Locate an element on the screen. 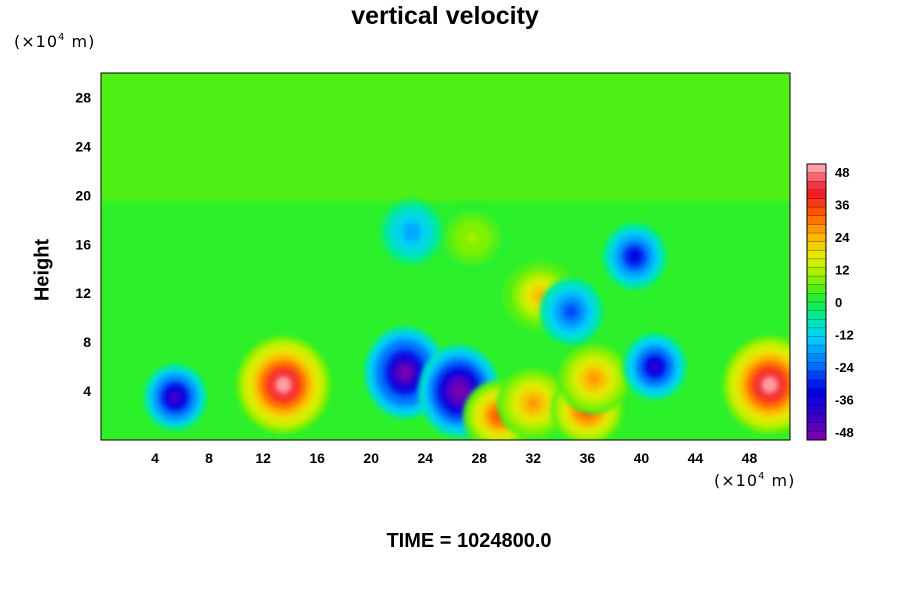  x-unit-suffix: m) is located at coordinates (780, 480).